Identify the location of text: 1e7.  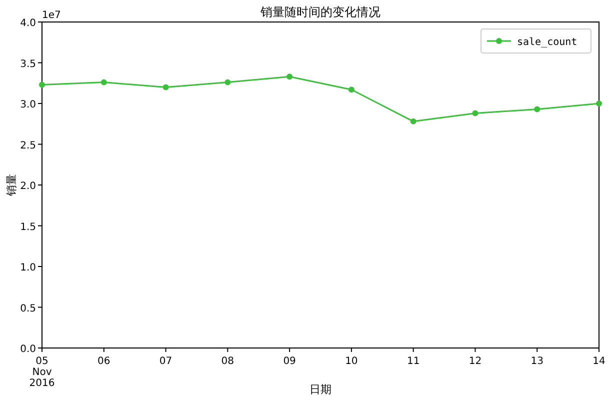
(51, 15).